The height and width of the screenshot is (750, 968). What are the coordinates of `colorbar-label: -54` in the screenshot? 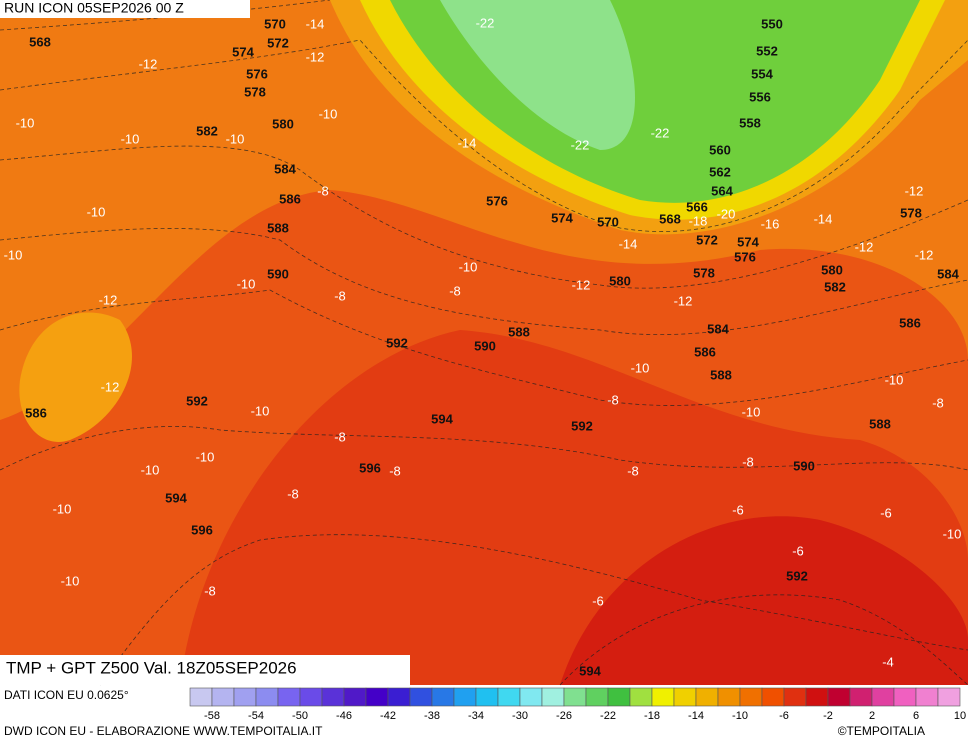 It's located at (256, 716).